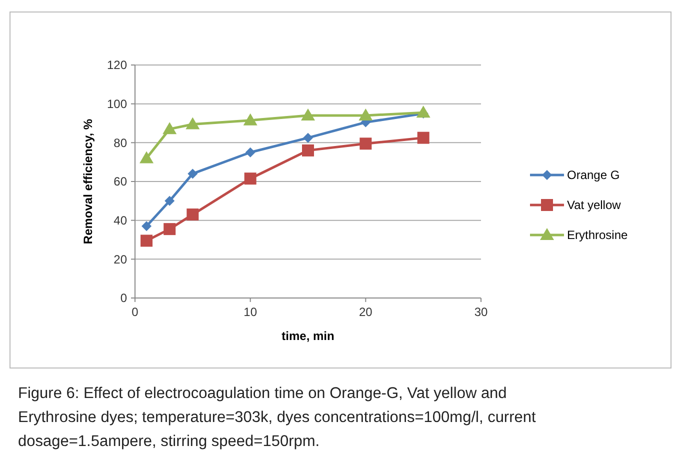  Describe the element at coordinates (121, 143) in the screenshot. I see `y-tick-label: 80` at that location.